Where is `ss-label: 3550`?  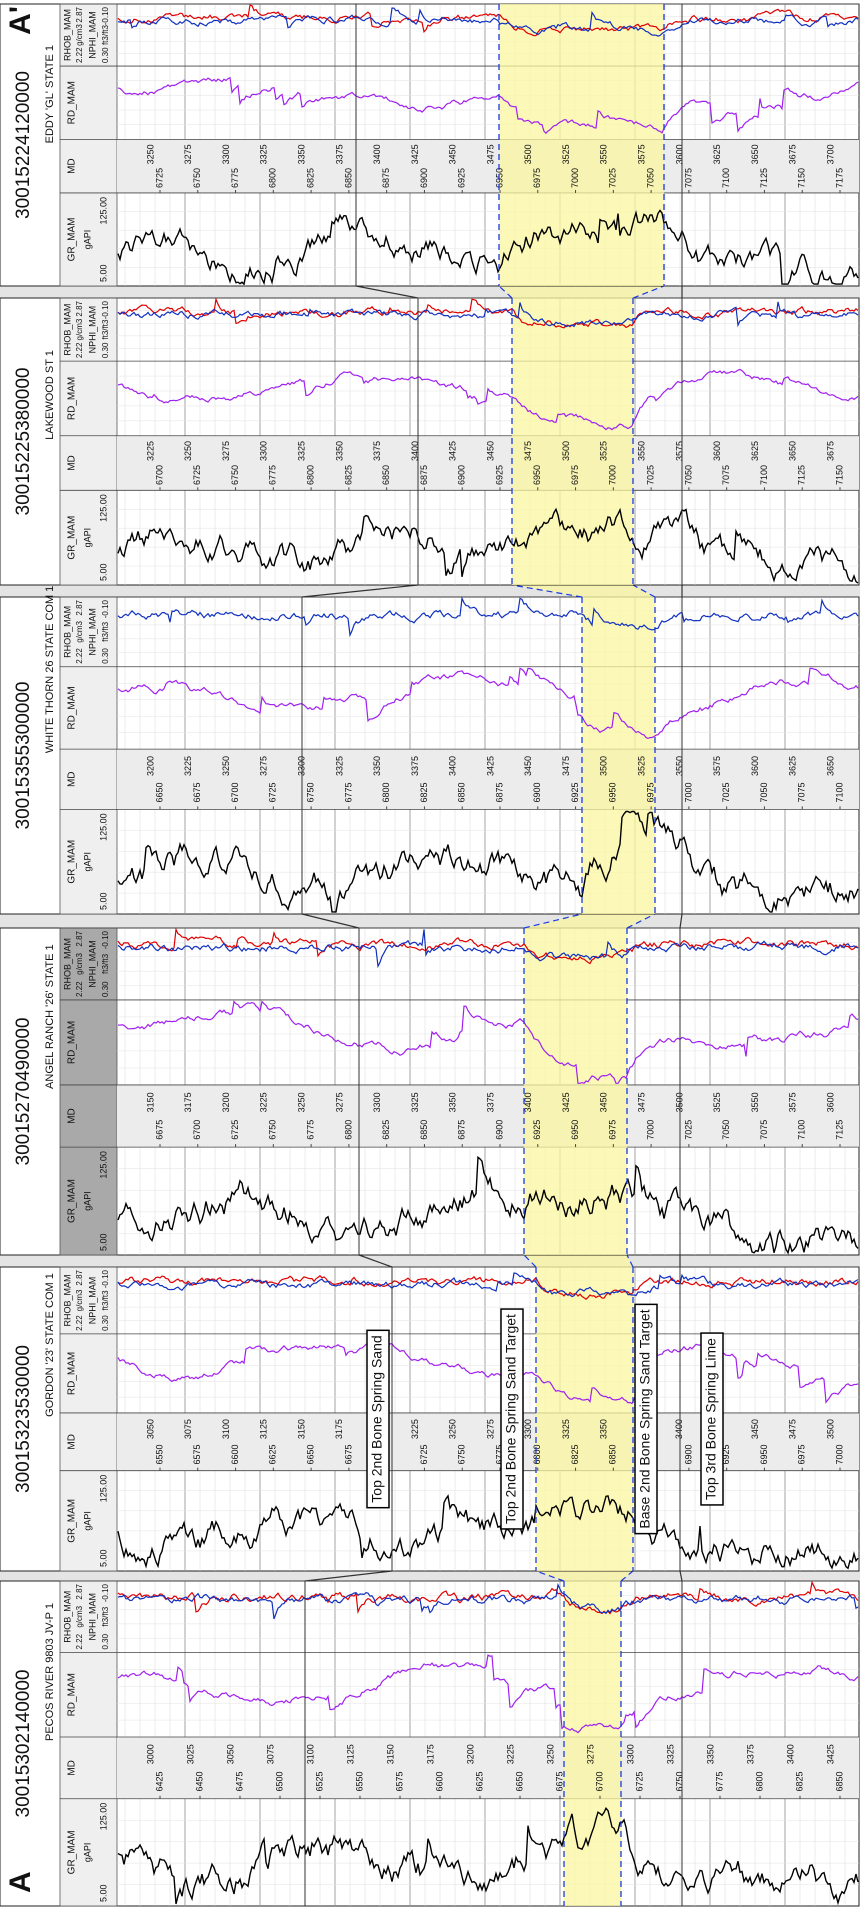 ss-label: 3550 is located at coordinates (679, 766).